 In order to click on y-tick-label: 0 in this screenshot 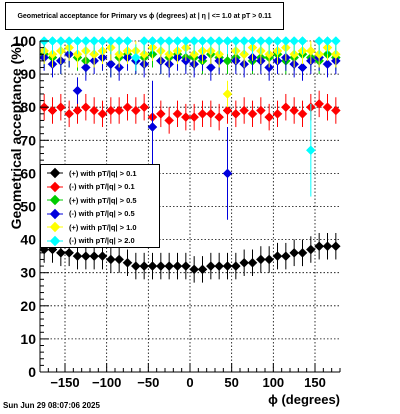, I will do `click(32, 372)`.